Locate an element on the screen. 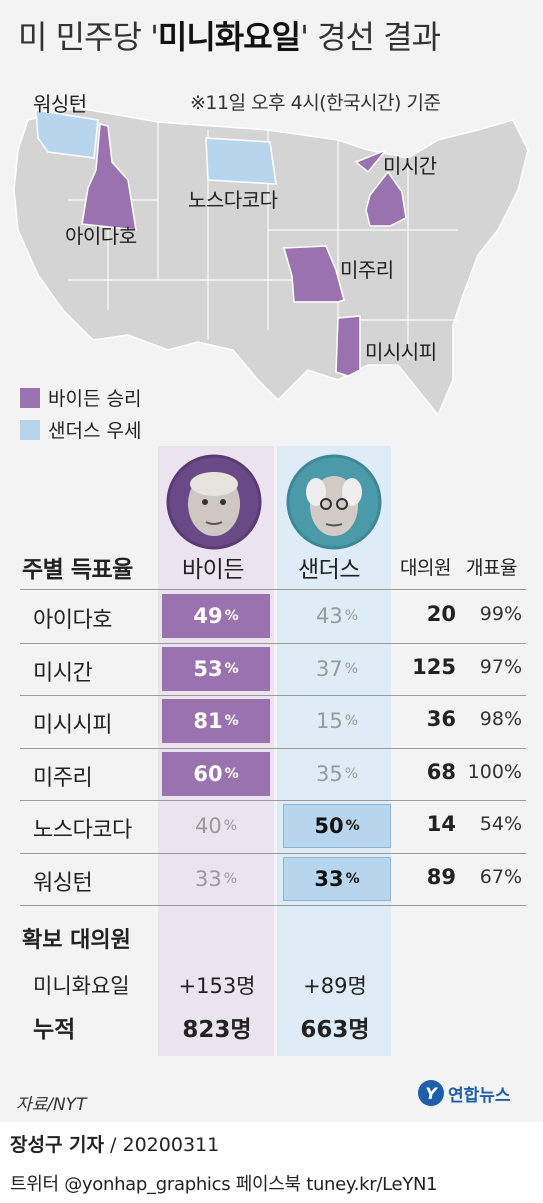 This screenshot has height=1203, width=543. state-label: 미시시피 is located at coordinates (72, 726).